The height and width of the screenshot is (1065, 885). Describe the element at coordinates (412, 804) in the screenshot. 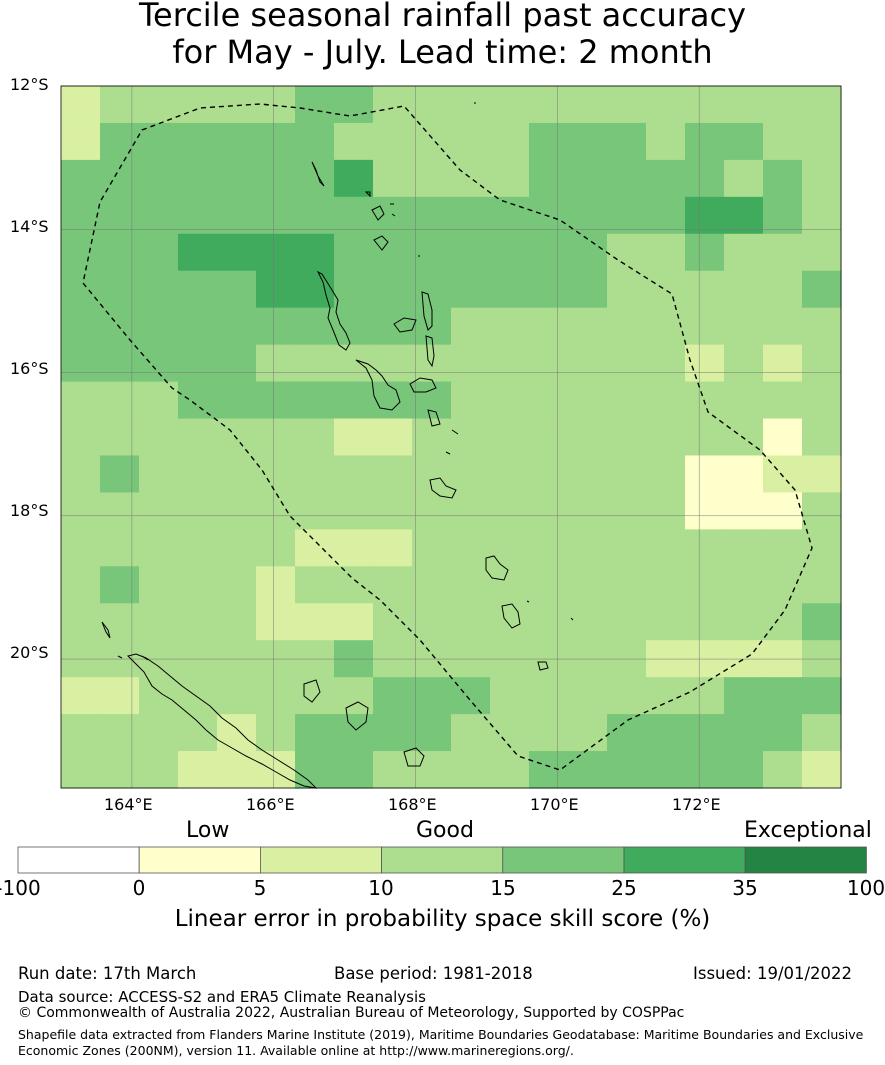

I see `lon-label-168e: 168°E` at that location.